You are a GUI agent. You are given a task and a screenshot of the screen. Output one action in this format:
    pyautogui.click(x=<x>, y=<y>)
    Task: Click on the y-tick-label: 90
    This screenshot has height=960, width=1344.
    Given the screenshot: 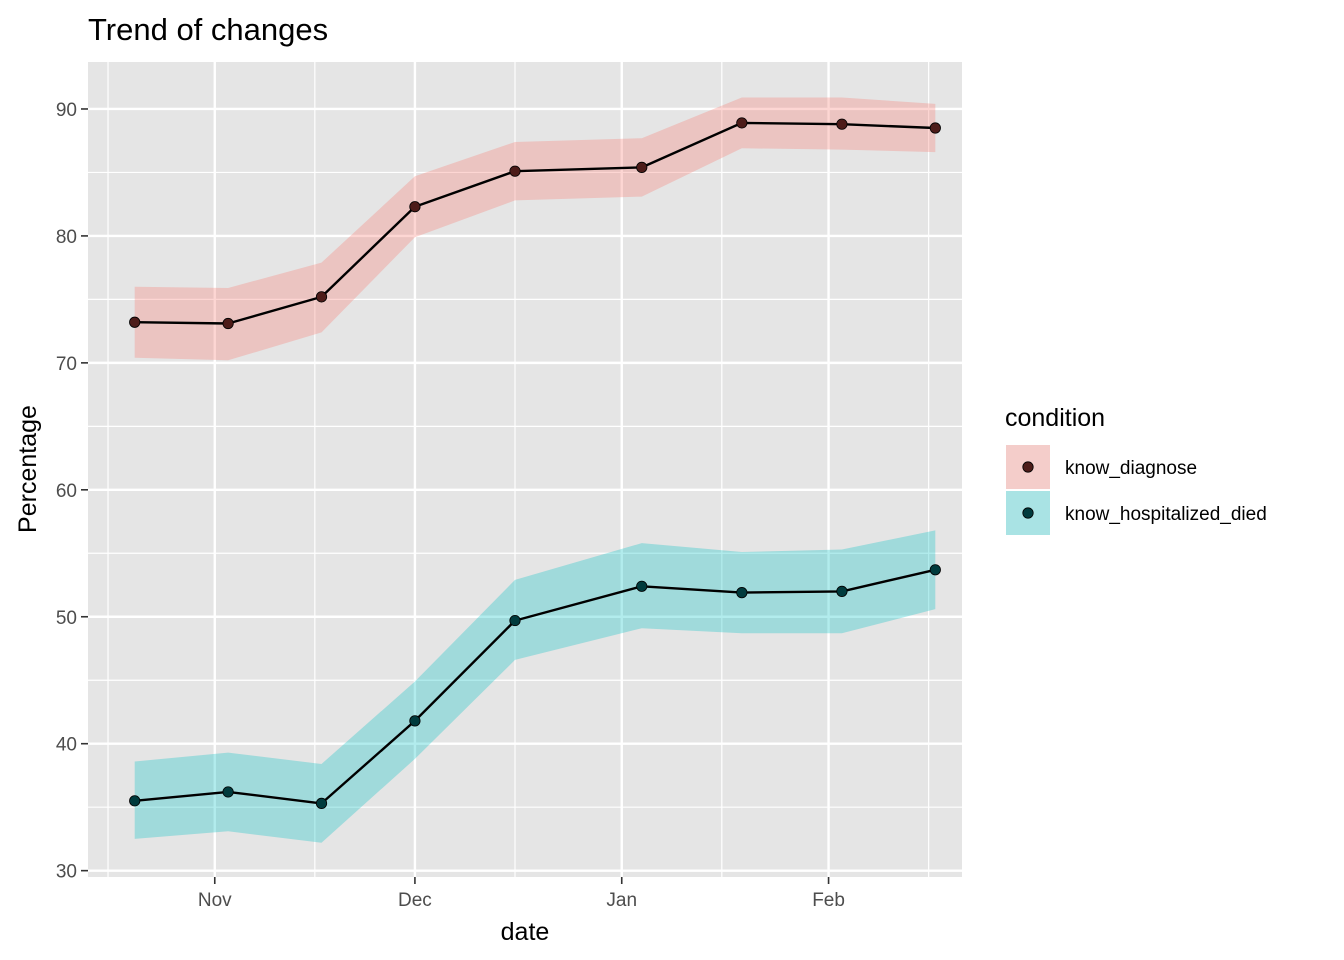 What is the action you would take?
    pyautogui.click(x=66, y=110)
    